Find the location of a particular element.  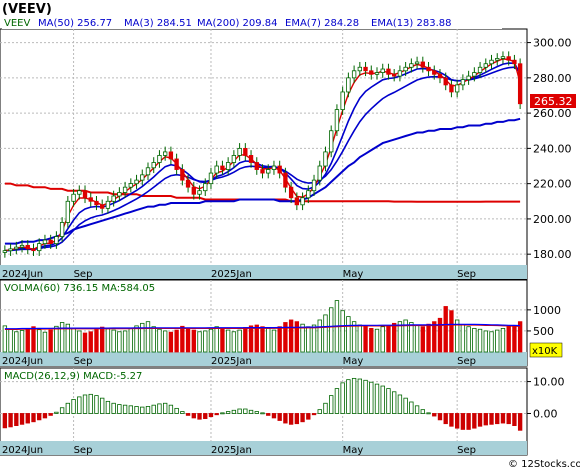

price-x-axis-strip is located at coordinates (263, 272).